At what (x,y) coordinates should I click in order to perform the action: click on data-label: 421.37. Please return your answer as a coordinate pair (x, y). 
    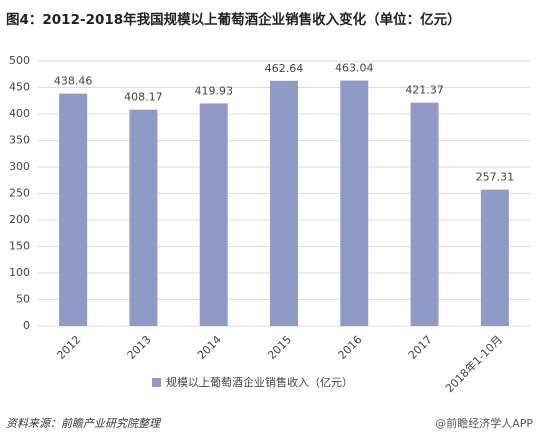
    Looking at the image, I should click on (424, 90).